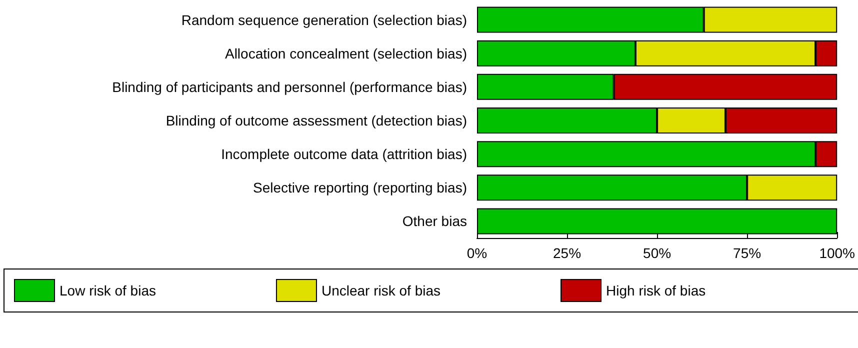  Describe the element at coordinates (657, 221) in the screenshot. I see `bar` at that location.